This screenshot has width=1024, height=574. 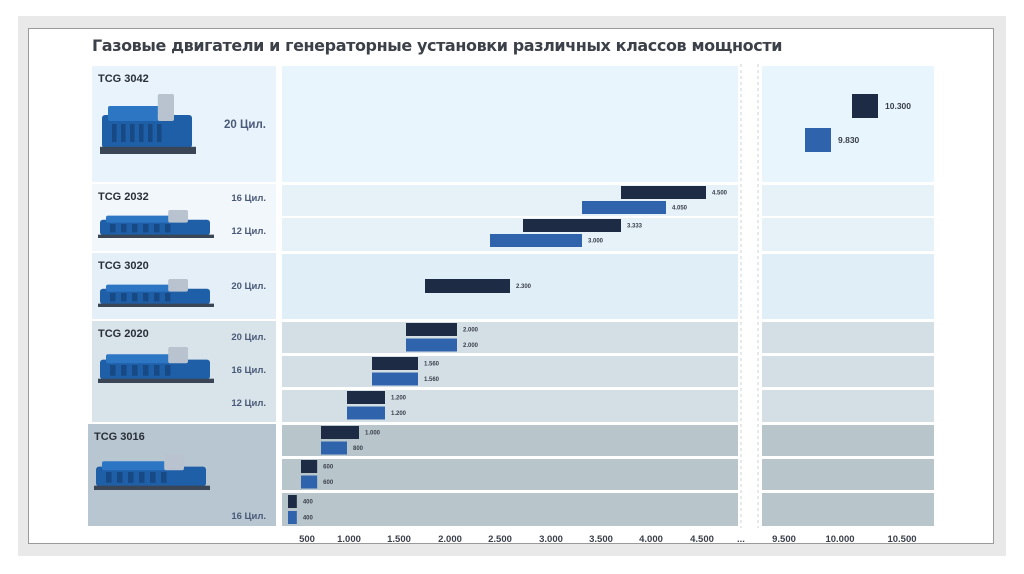 What do you see at coordinates (307, 539) in the screenshot?
I see `x-tick-label: 500` at bounding box center [307, 539].